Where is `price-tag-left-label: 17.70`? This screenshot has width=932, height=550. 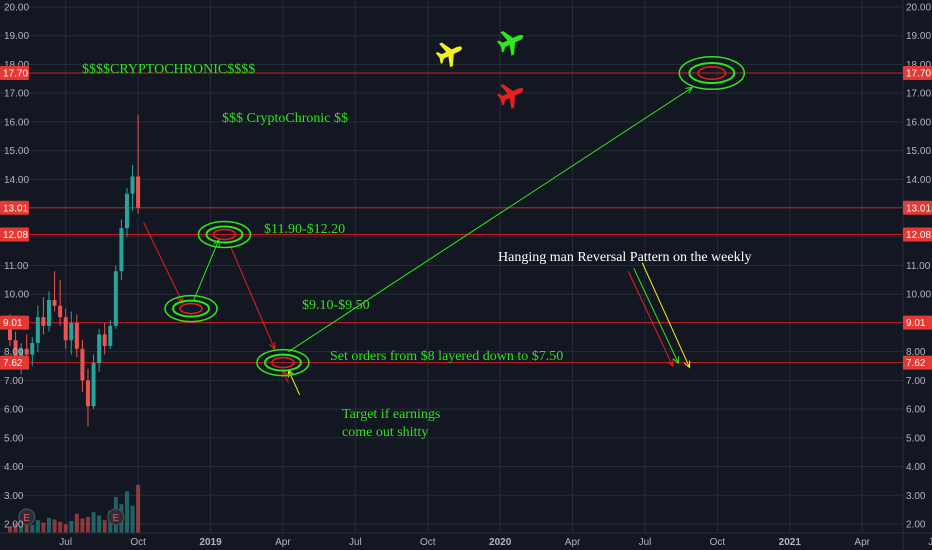
price-tag-left-label: 17.70 is located at coordinates (15, 74).